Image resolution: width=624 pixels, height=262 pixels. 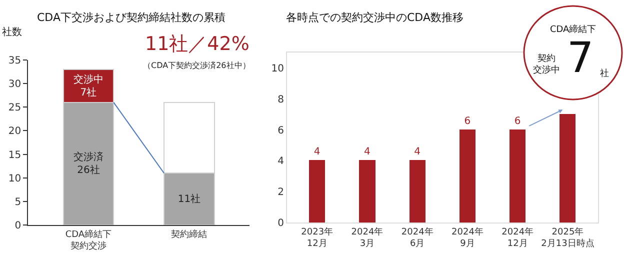 I want to click on y-tick-label: 6, so click(x=281, y=130).